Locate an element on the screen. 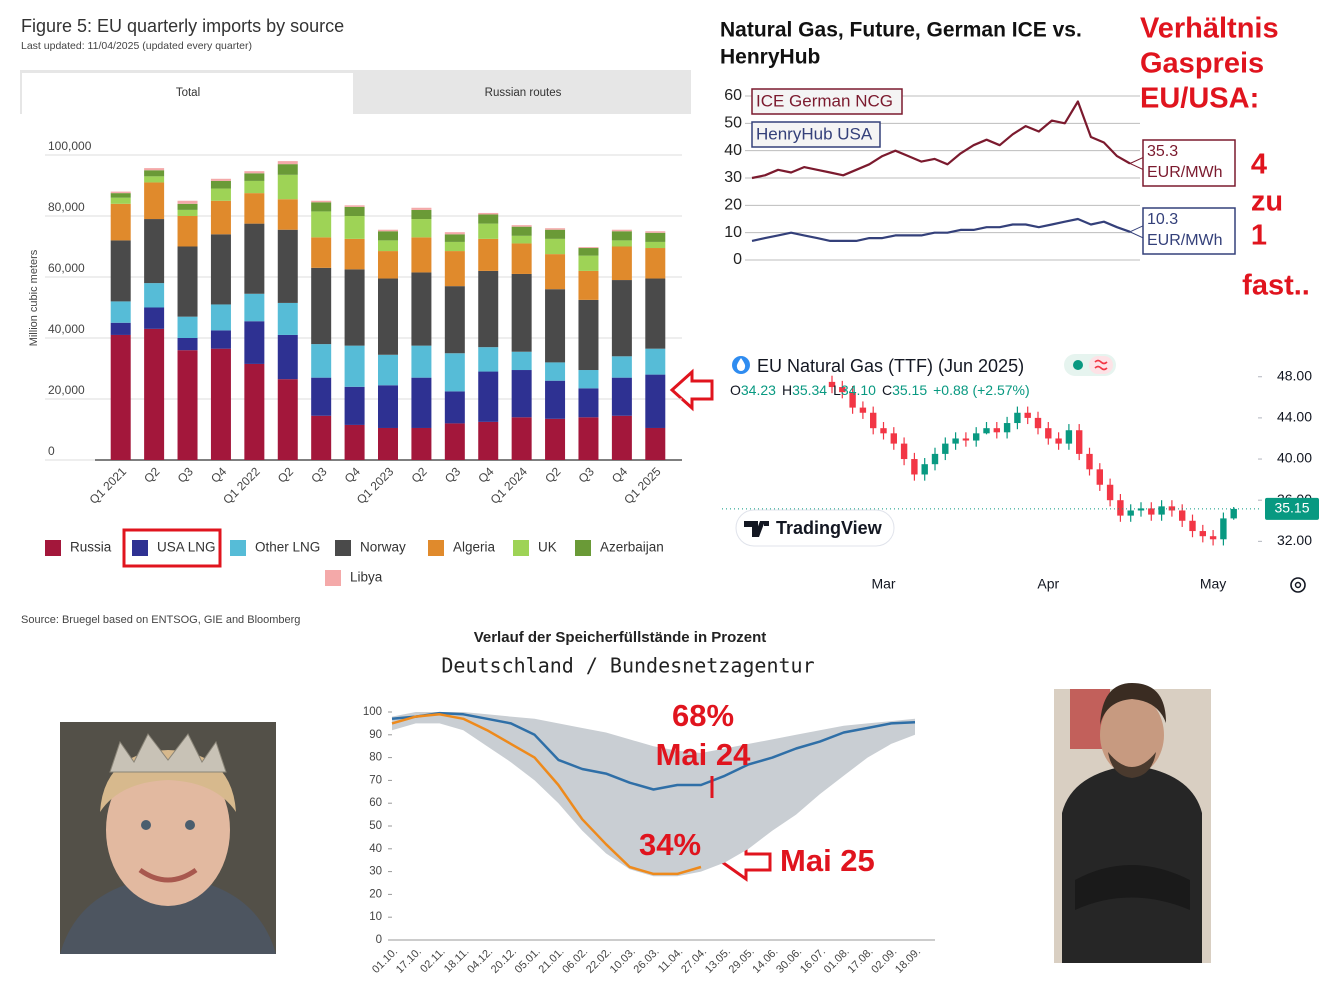 Image resolution: width=1330 pixels, height=1006 pixels. status-pill is located at coordinates (1101, 365).